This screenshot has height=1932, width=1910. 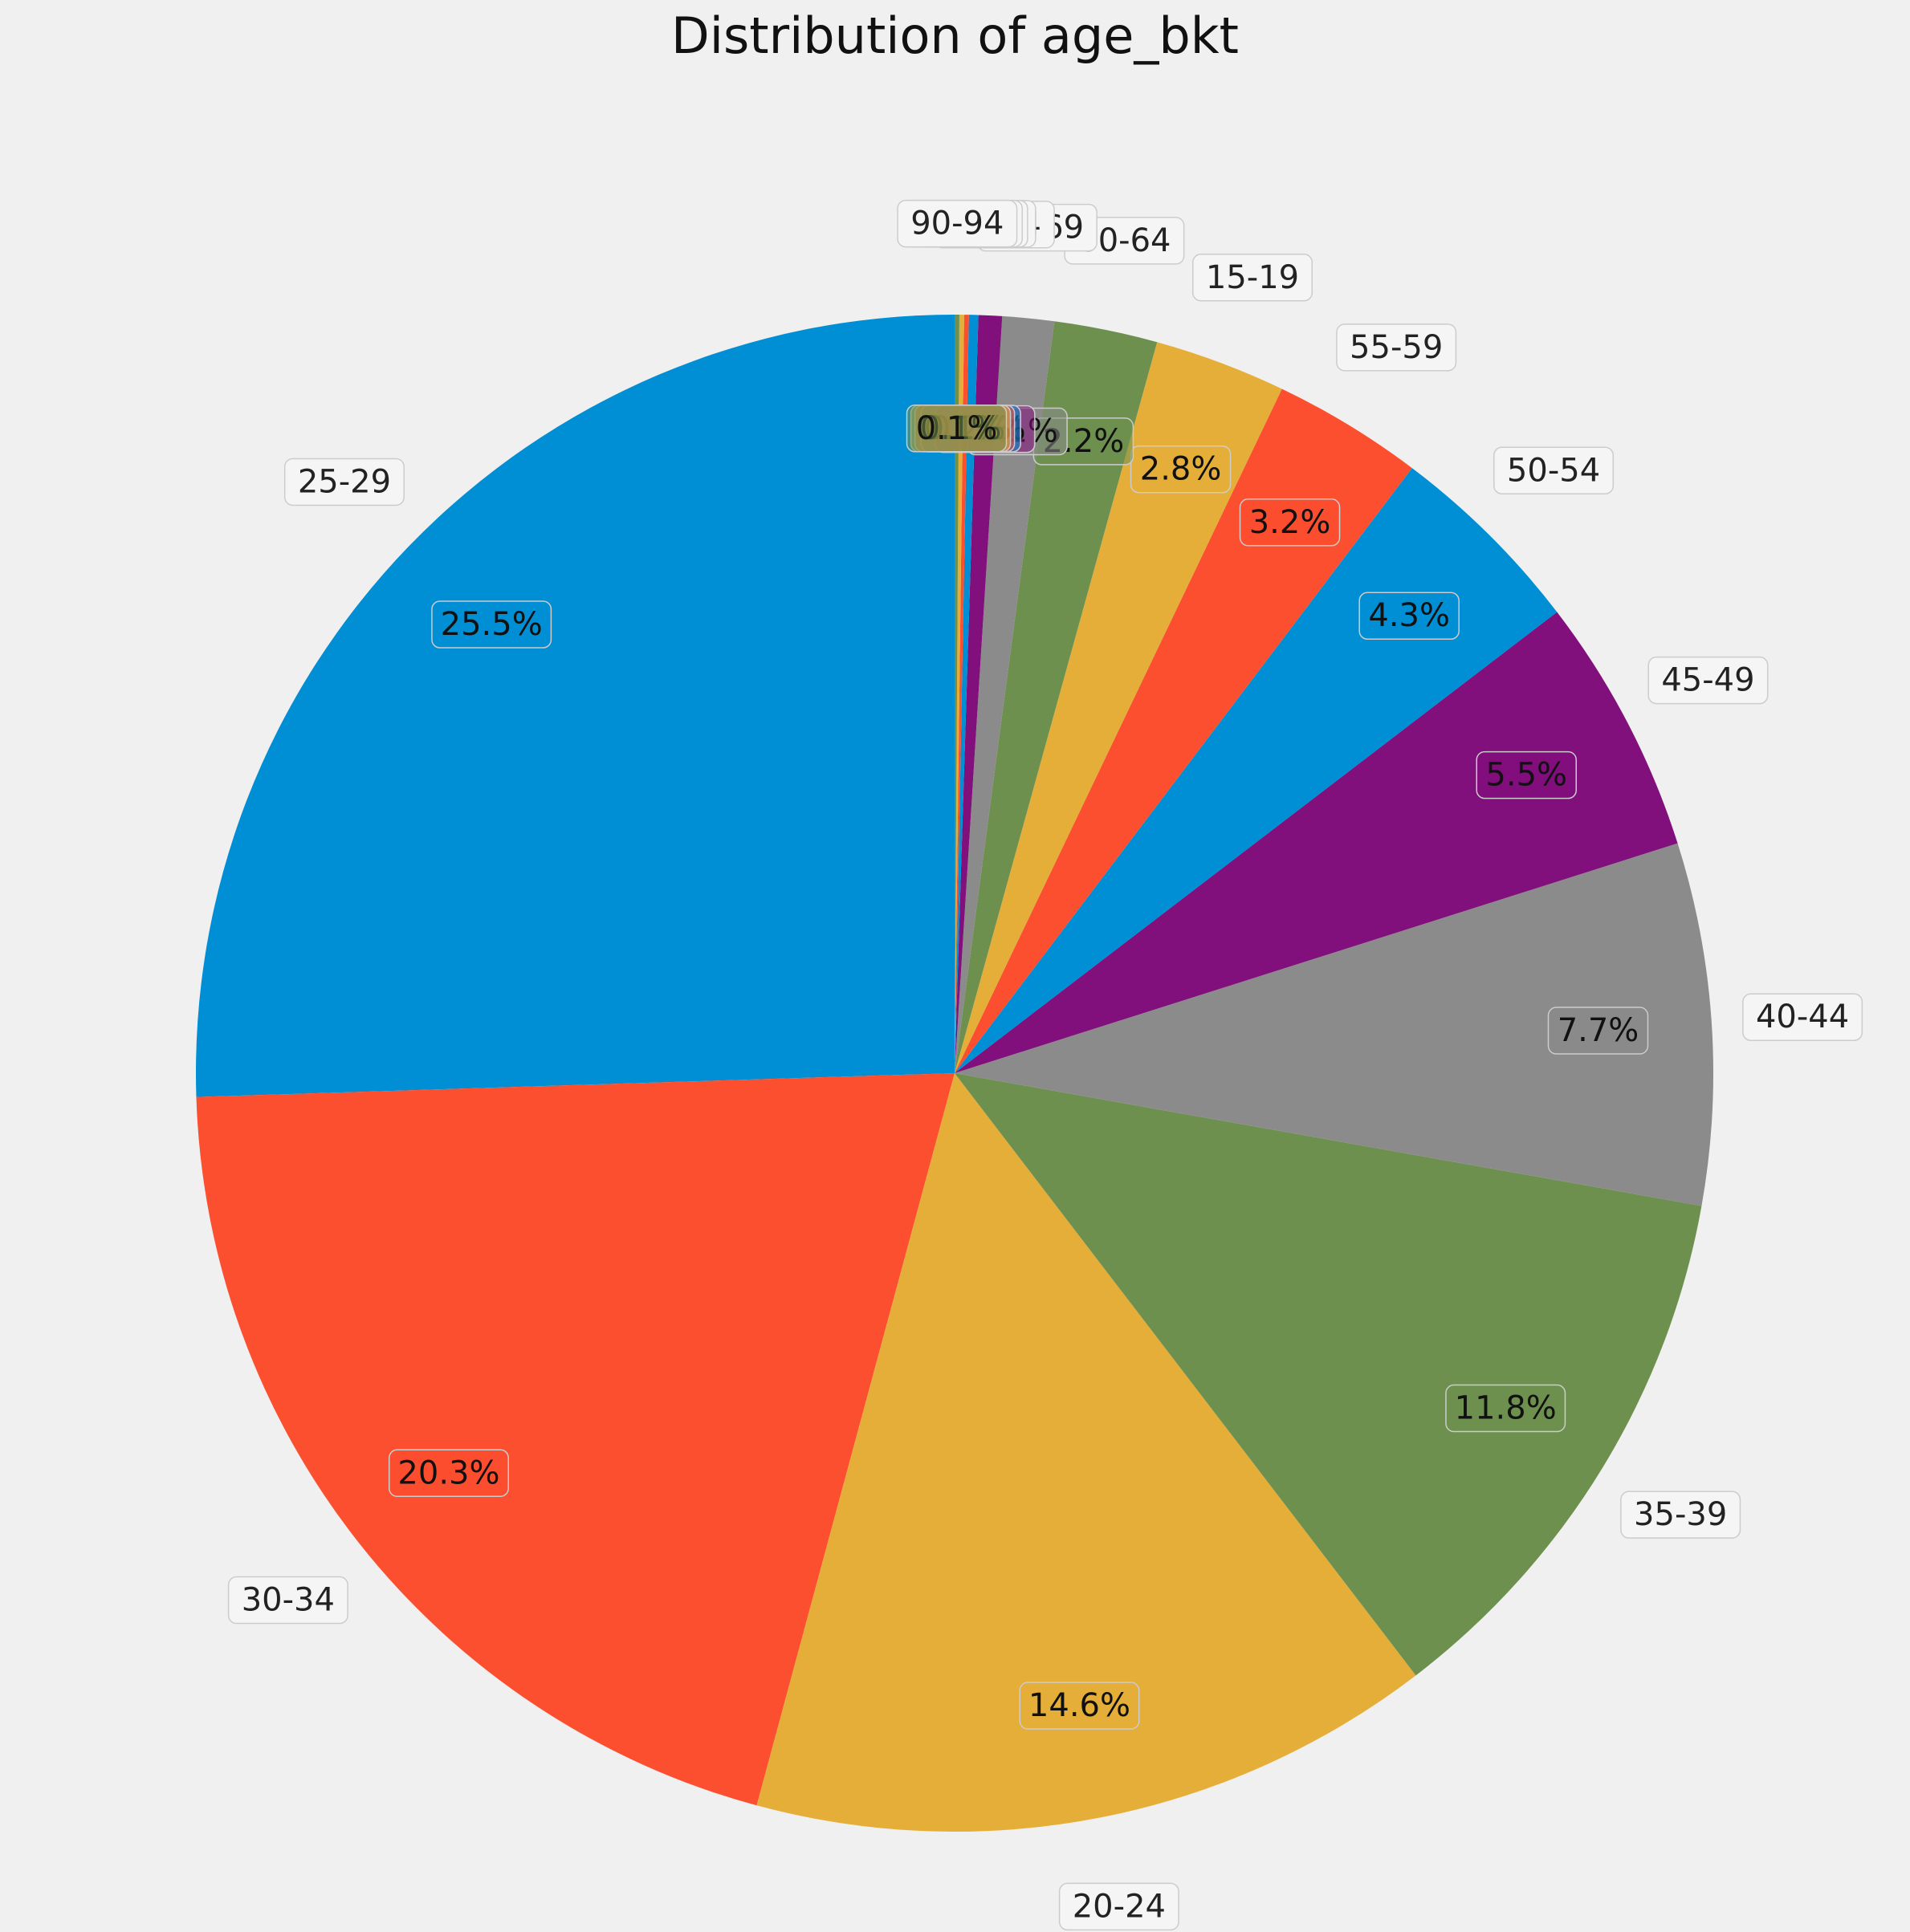 I want to click on pct-label-45-49-text: 5.5%, so click(x=1526, y=775).